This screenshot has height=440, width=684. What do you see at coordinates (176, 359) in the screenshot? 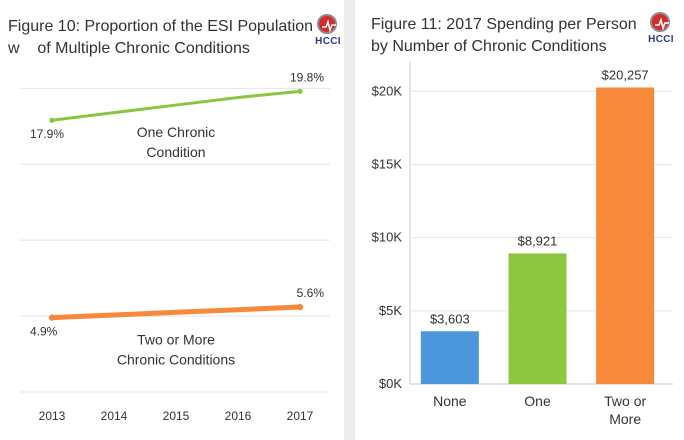
I see `line-series-1-name-line-1: Chronic Conditions` at bounding box center [176, 359].